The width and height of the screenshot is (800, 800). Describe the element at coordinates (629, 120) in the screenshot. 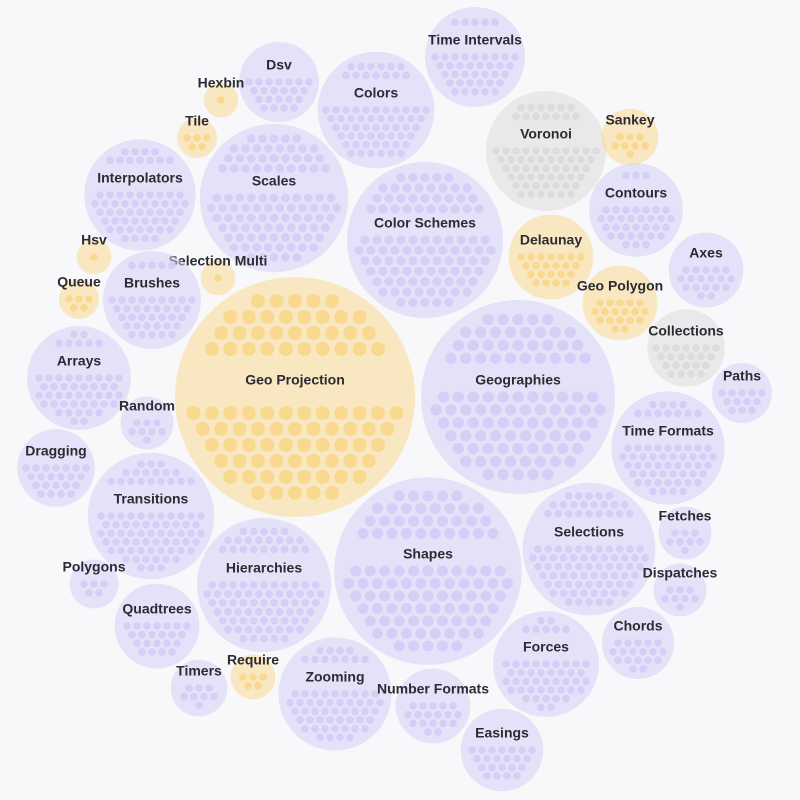

I see `bubble-label: Sankey` at that location.